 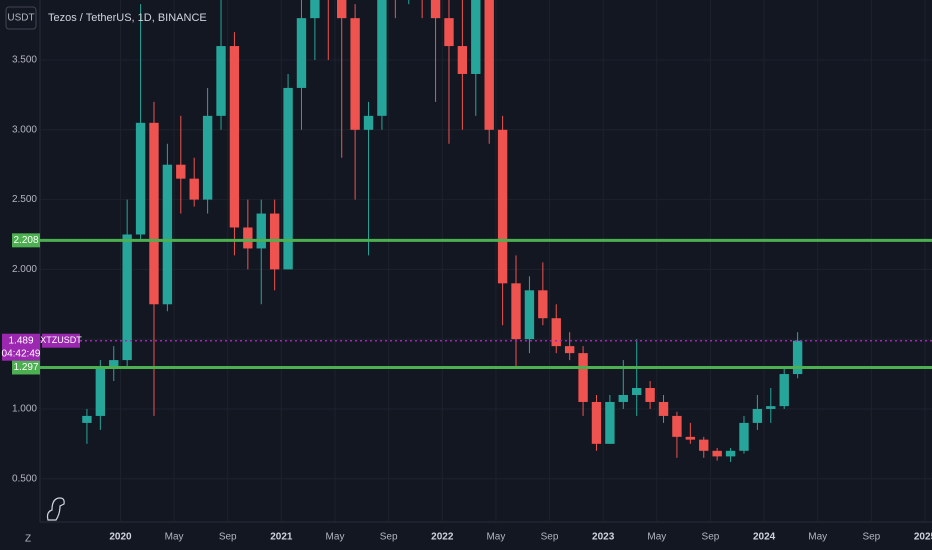 I want to click on level-label: 2.208, so click(x=25, y=240).